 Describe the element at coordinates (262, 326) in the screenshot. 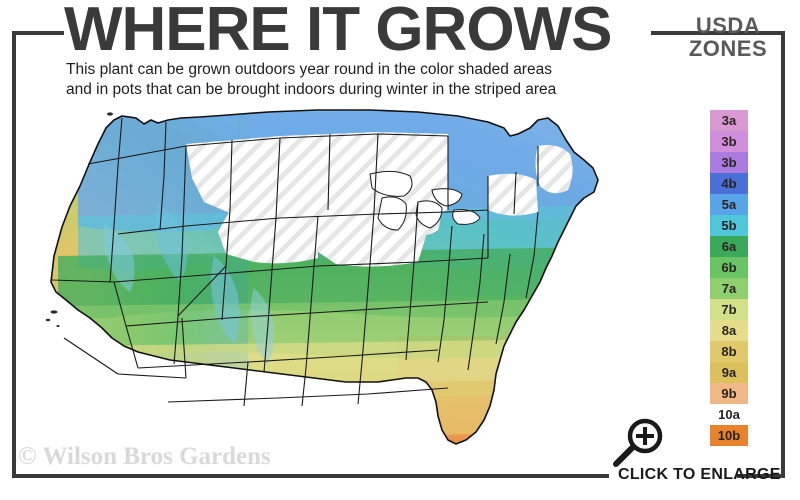

I see `zone-patch-colorado` at that location.